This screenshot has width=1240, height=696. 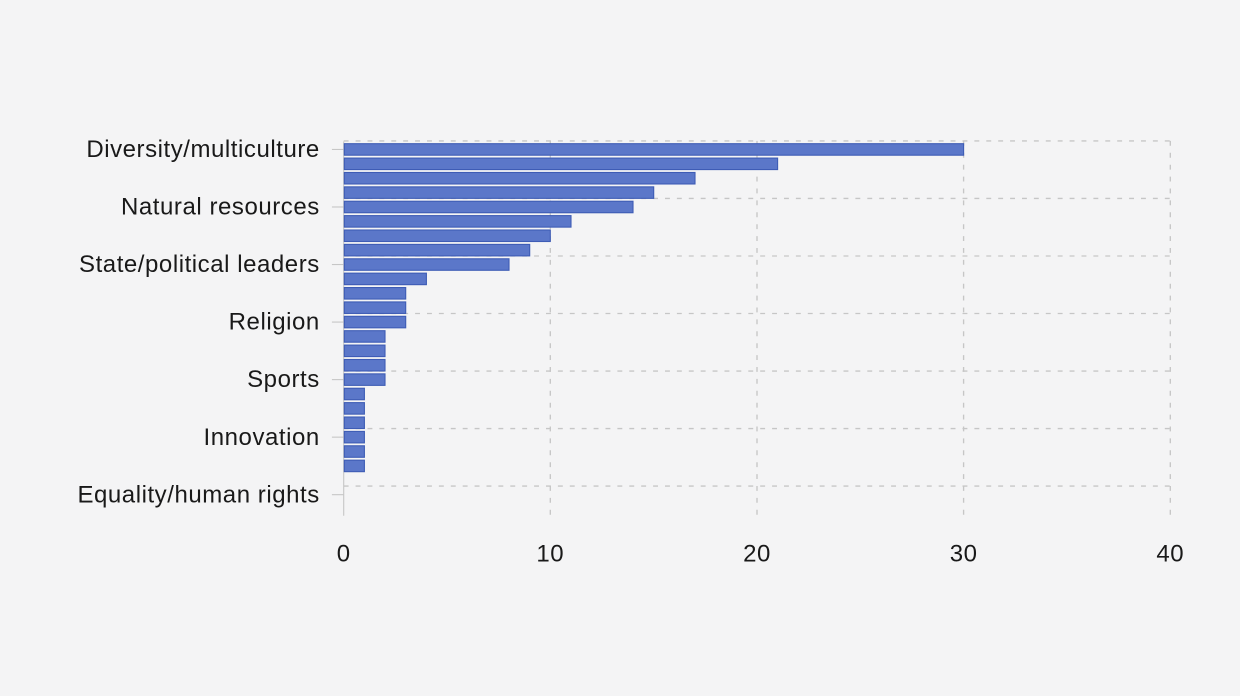 What do you see at coordinates (550, 553) in the screenshot?
I see `svg-text: 10` at bounding box center [550, 553].